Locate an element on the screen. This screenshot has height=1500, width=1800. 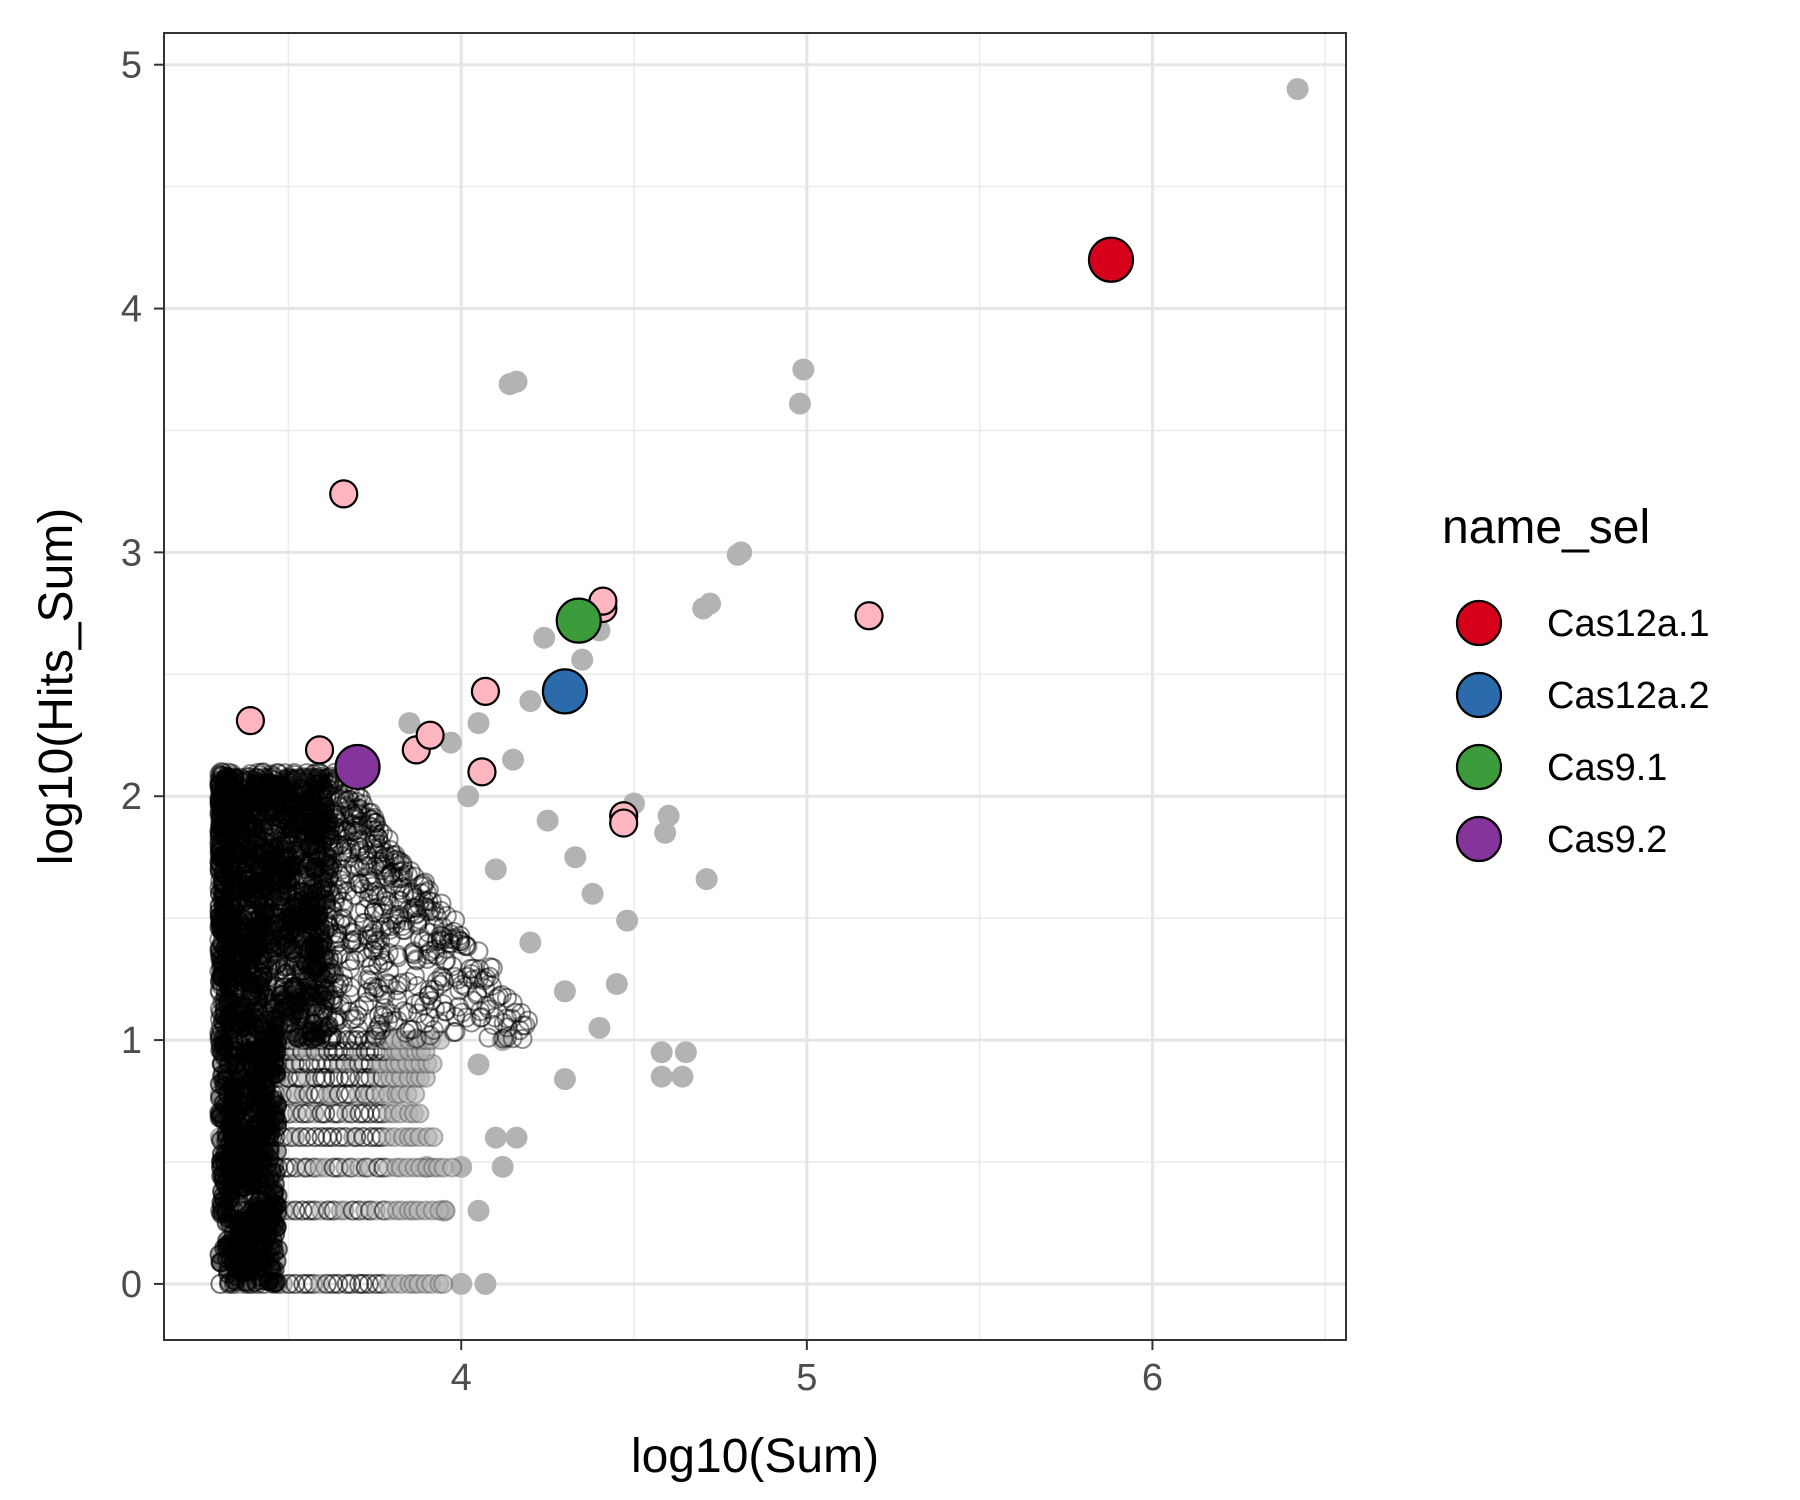
dense-point-cloud is located at coordinates (374, 1027).